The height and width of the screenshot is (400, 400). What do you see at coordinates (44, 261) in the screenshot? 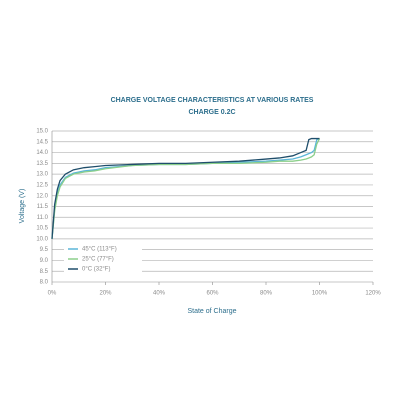
I see `y-tick-label: 9.0` at bounding box center [44, 261].